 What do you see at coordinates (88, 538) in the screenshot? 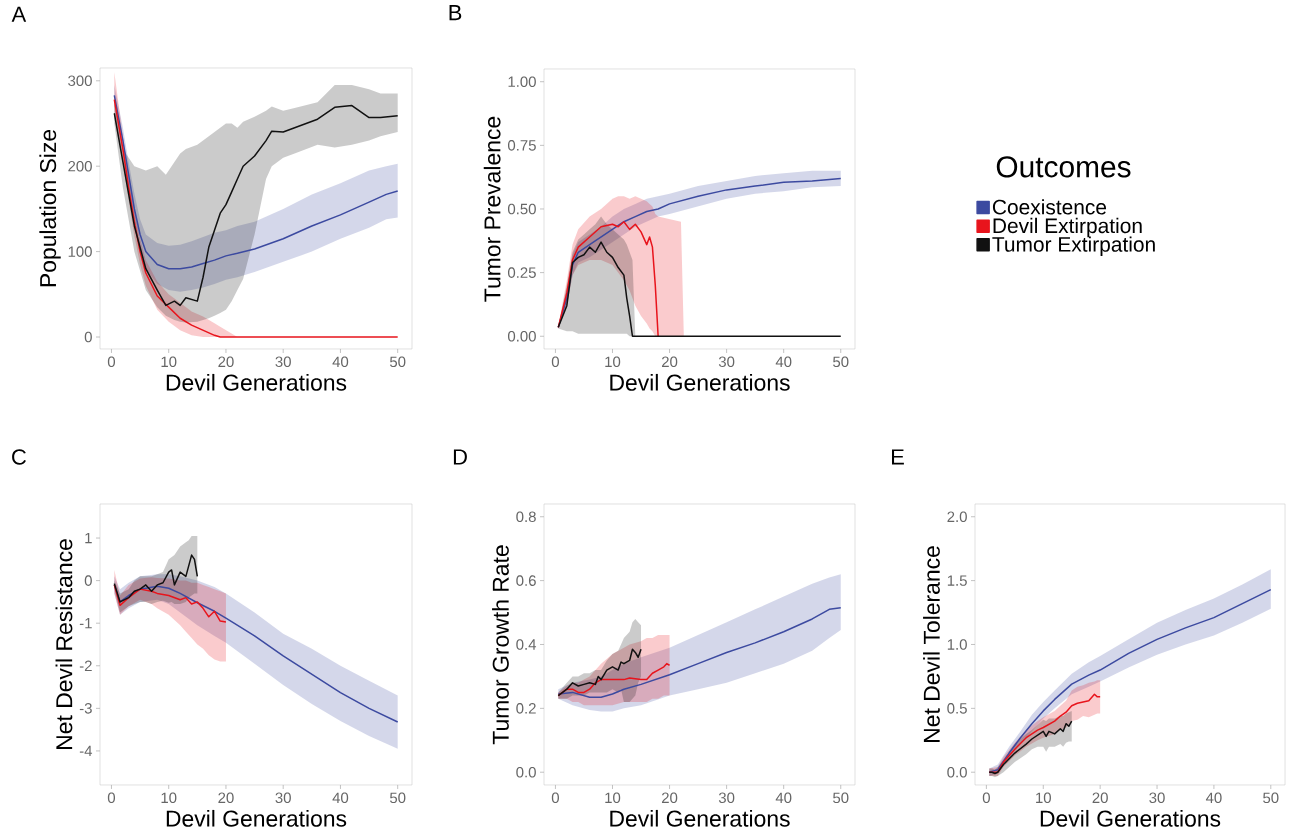
I see `y-tick-label: 1` at bounding box center [88, 538].